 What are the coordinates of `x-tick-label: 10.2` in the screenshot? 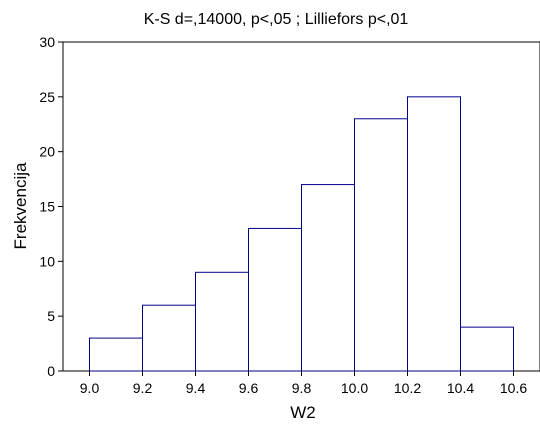 It's located at (407, 388).